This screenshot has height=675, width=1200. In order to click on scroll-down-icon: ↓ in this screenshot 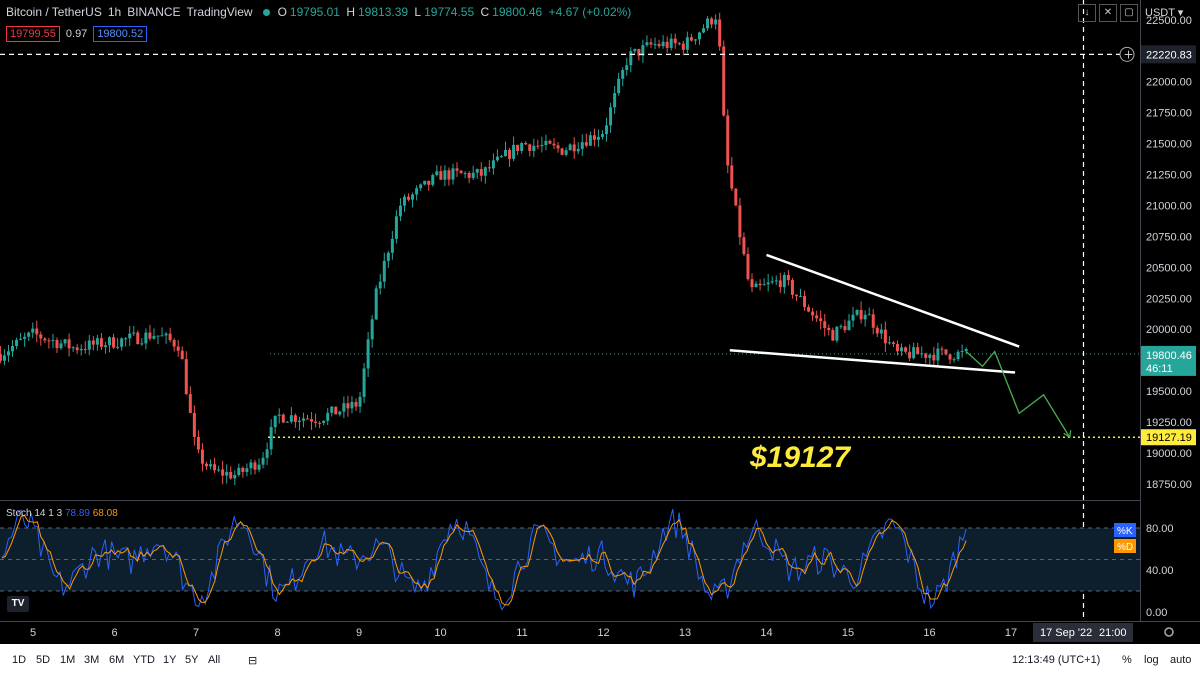, I will do `click(1087, 13)`.